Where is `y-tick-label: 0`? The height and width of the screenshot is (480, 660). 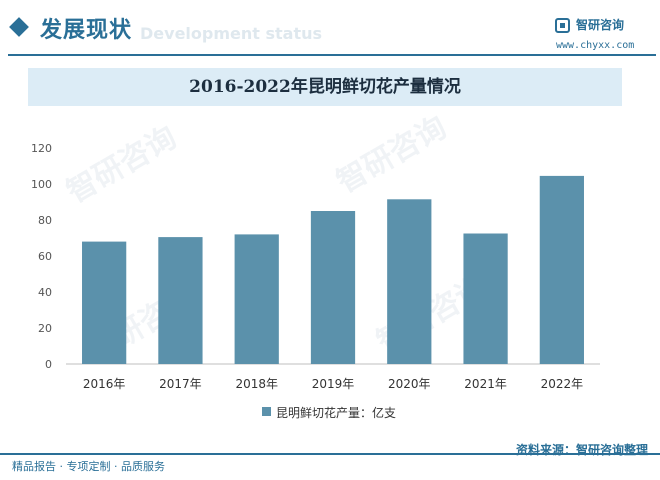 y-tick-label: 0 is located at coordinates (48, 364).